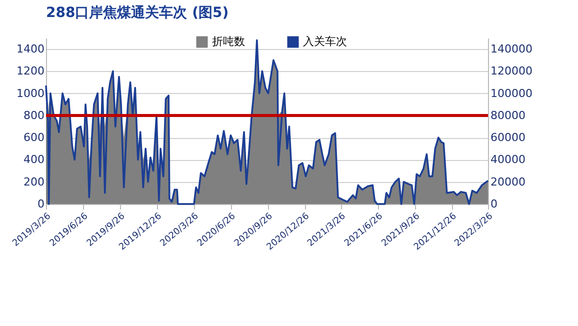 The height and width of the screenshot is (326, 578). Describe the element at coordinates (41, 204) in the screenshot. I see `y-tick-label: 0` at that location.